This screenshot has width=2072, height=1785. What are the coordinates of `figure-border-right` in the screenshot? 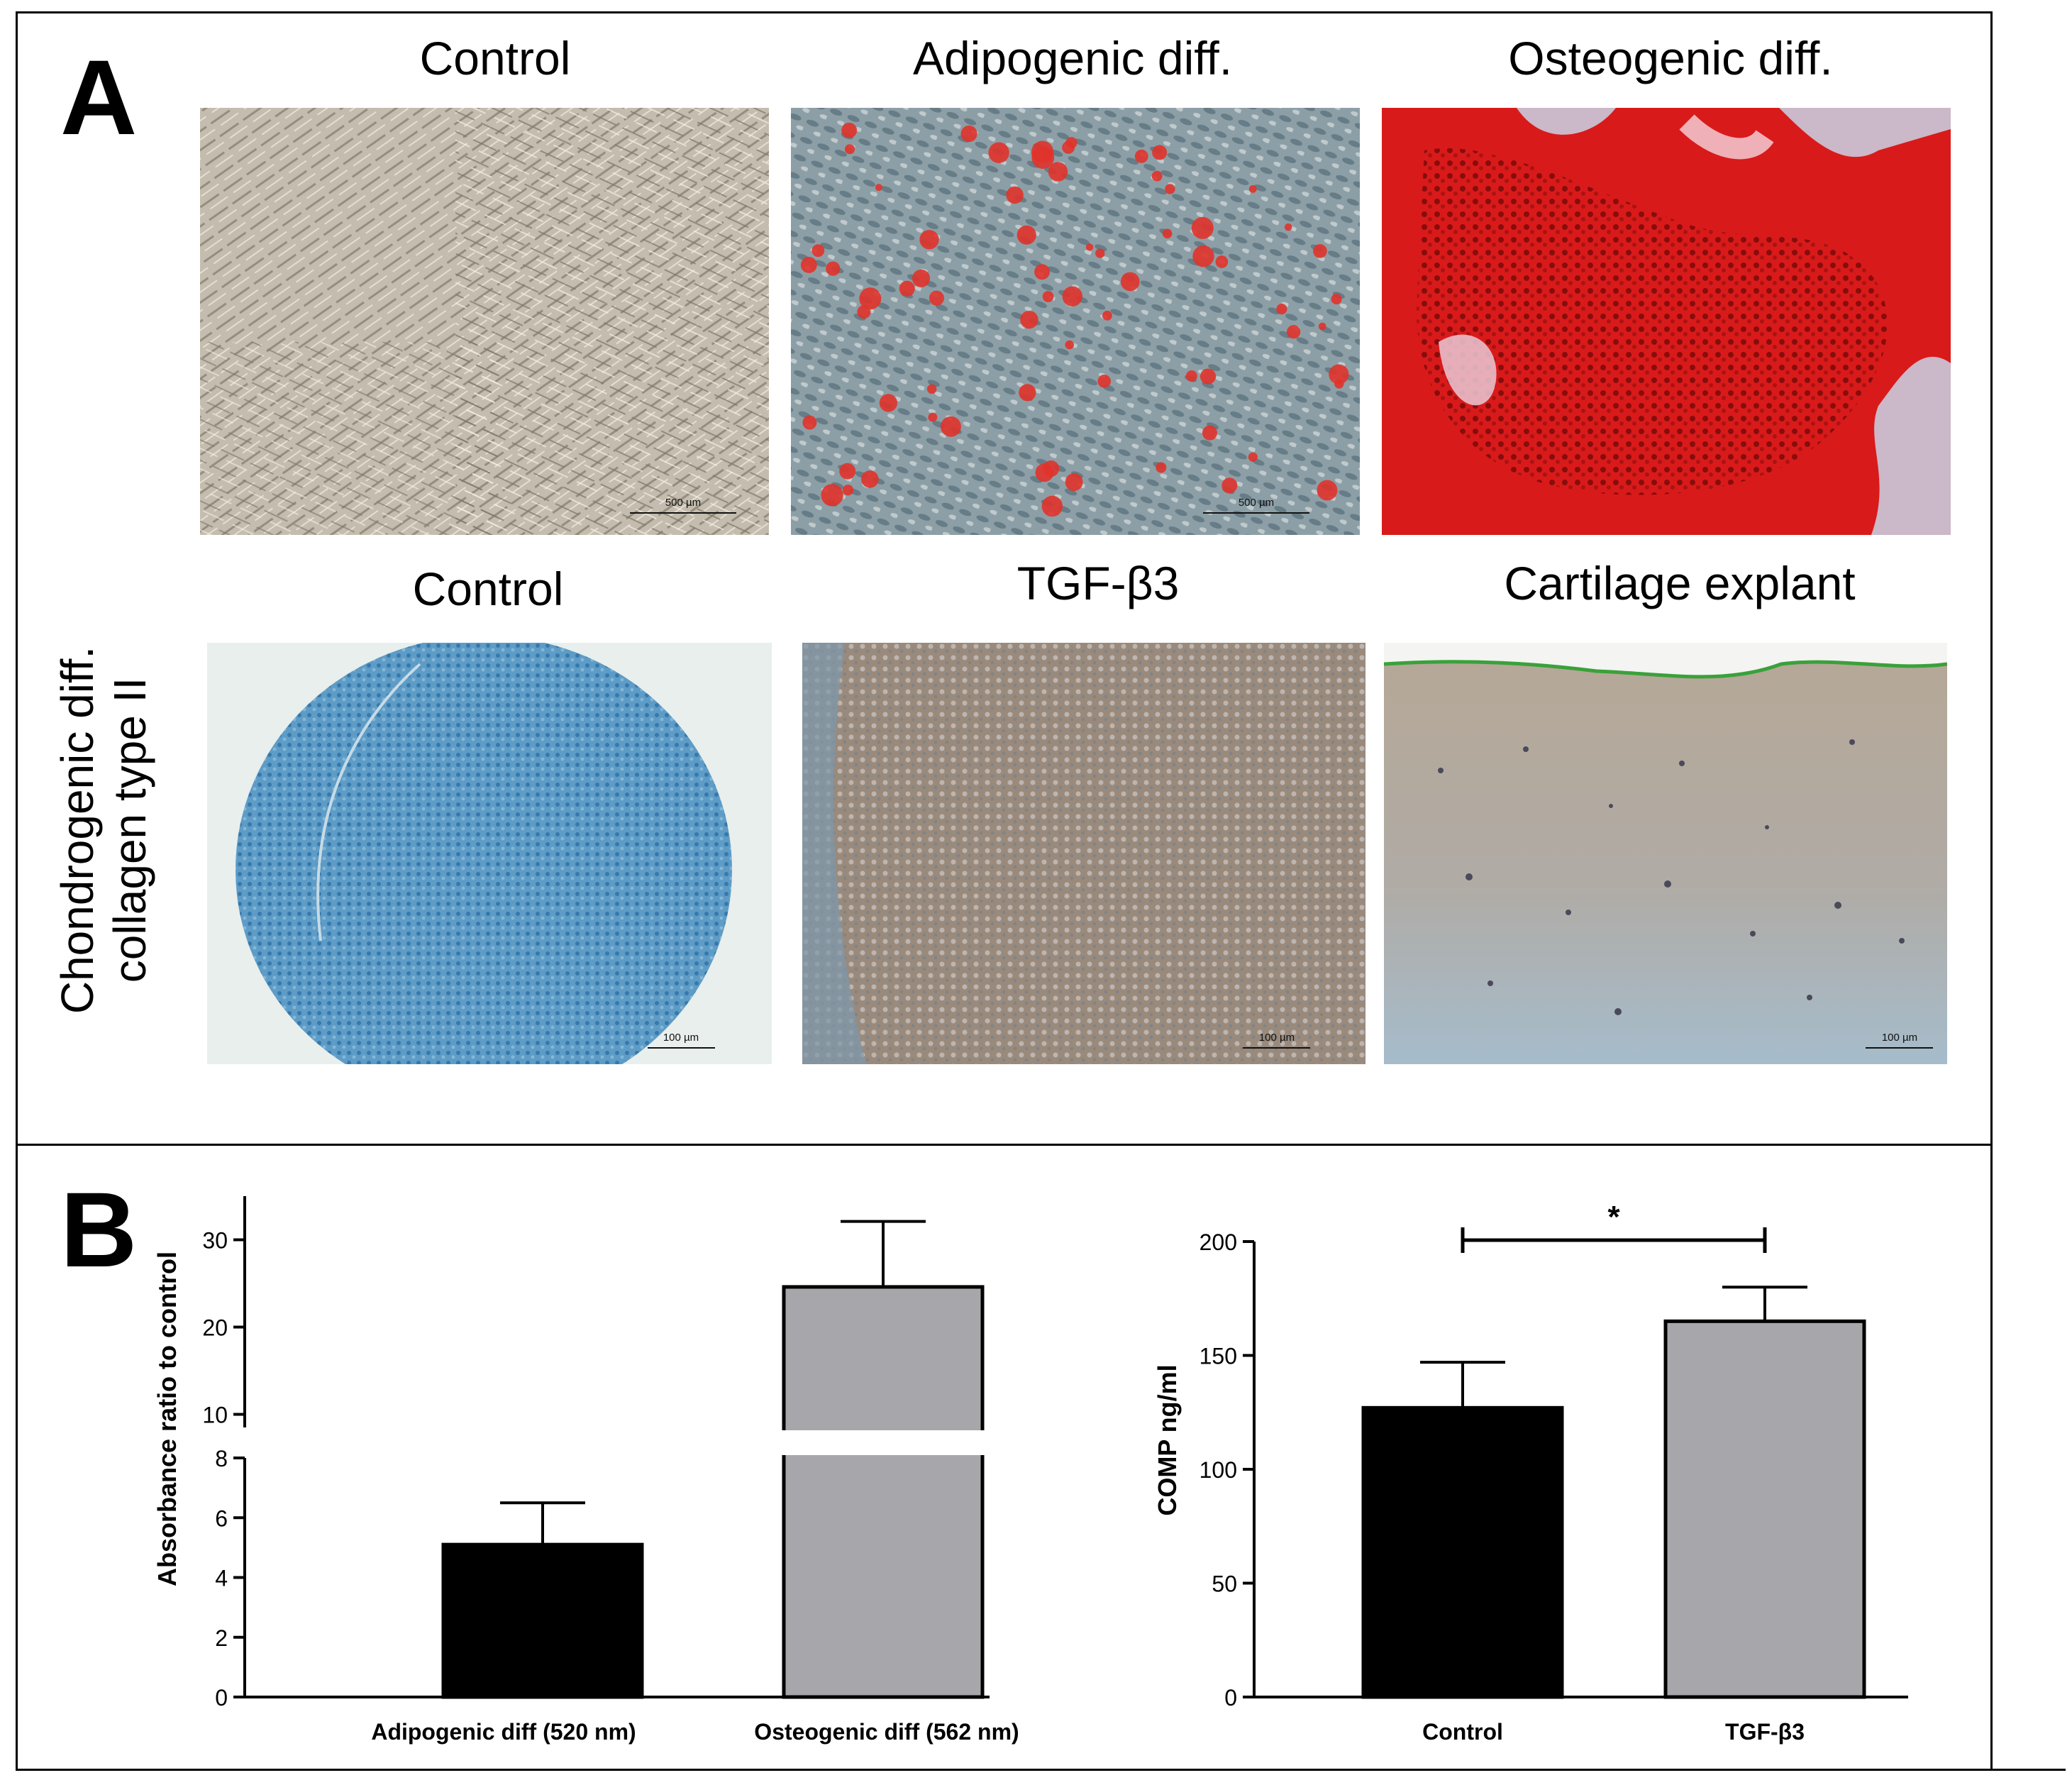 It's located at (1991, 891).